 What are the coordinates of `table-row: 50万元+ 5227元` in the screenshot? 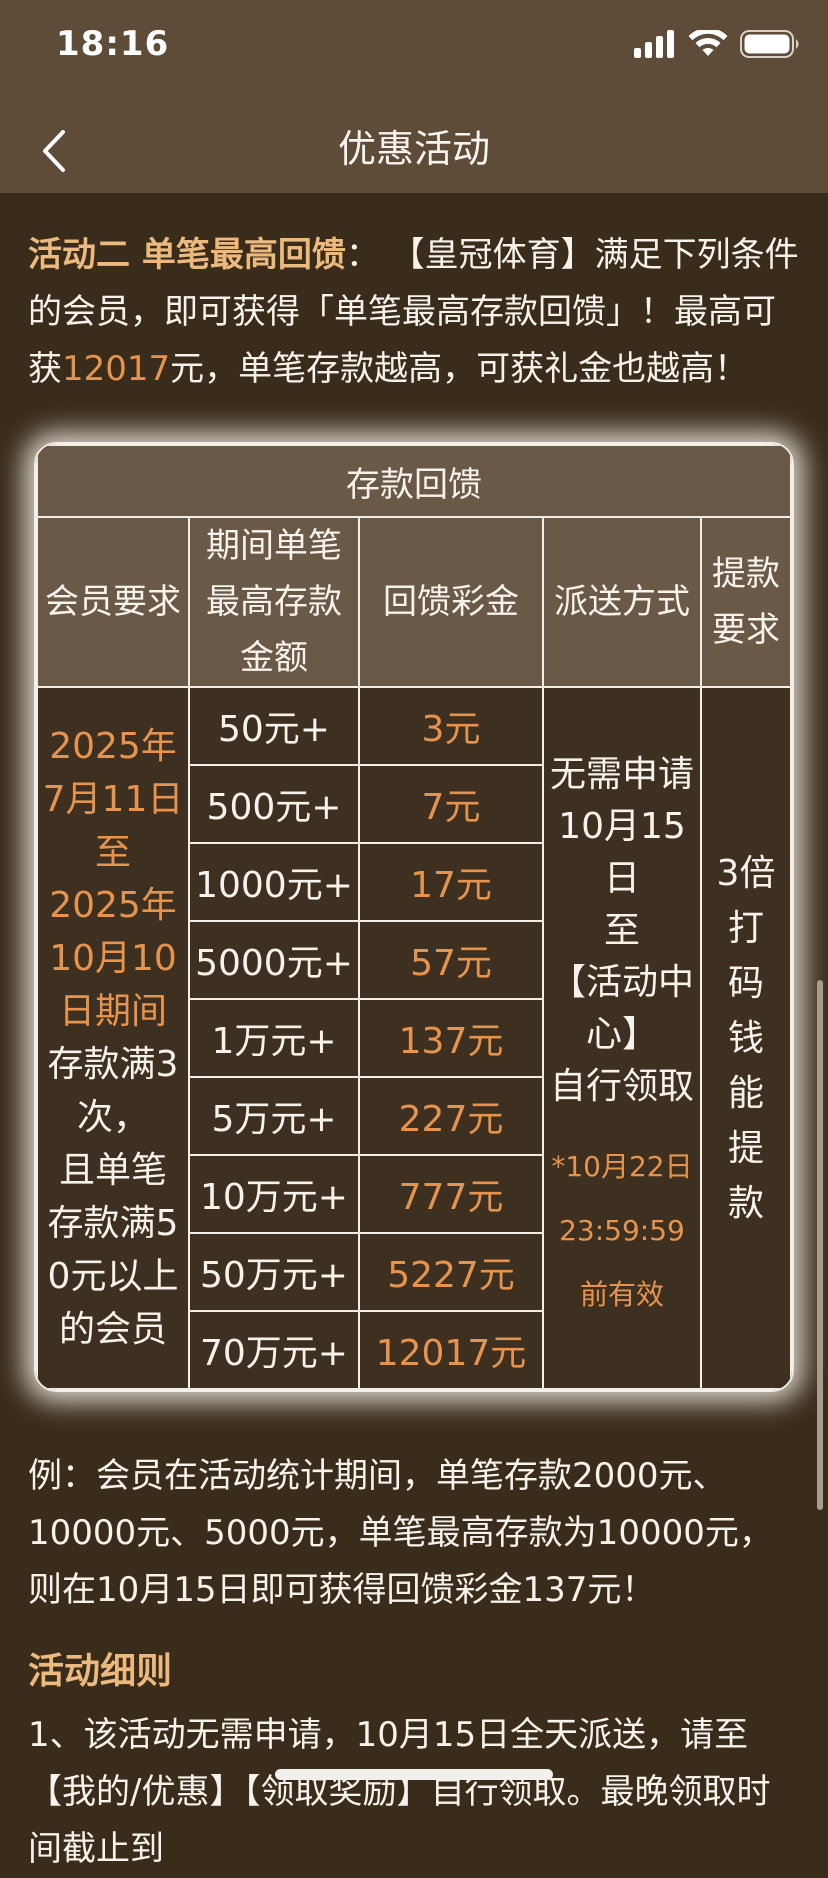 It's located at (414, 1272).